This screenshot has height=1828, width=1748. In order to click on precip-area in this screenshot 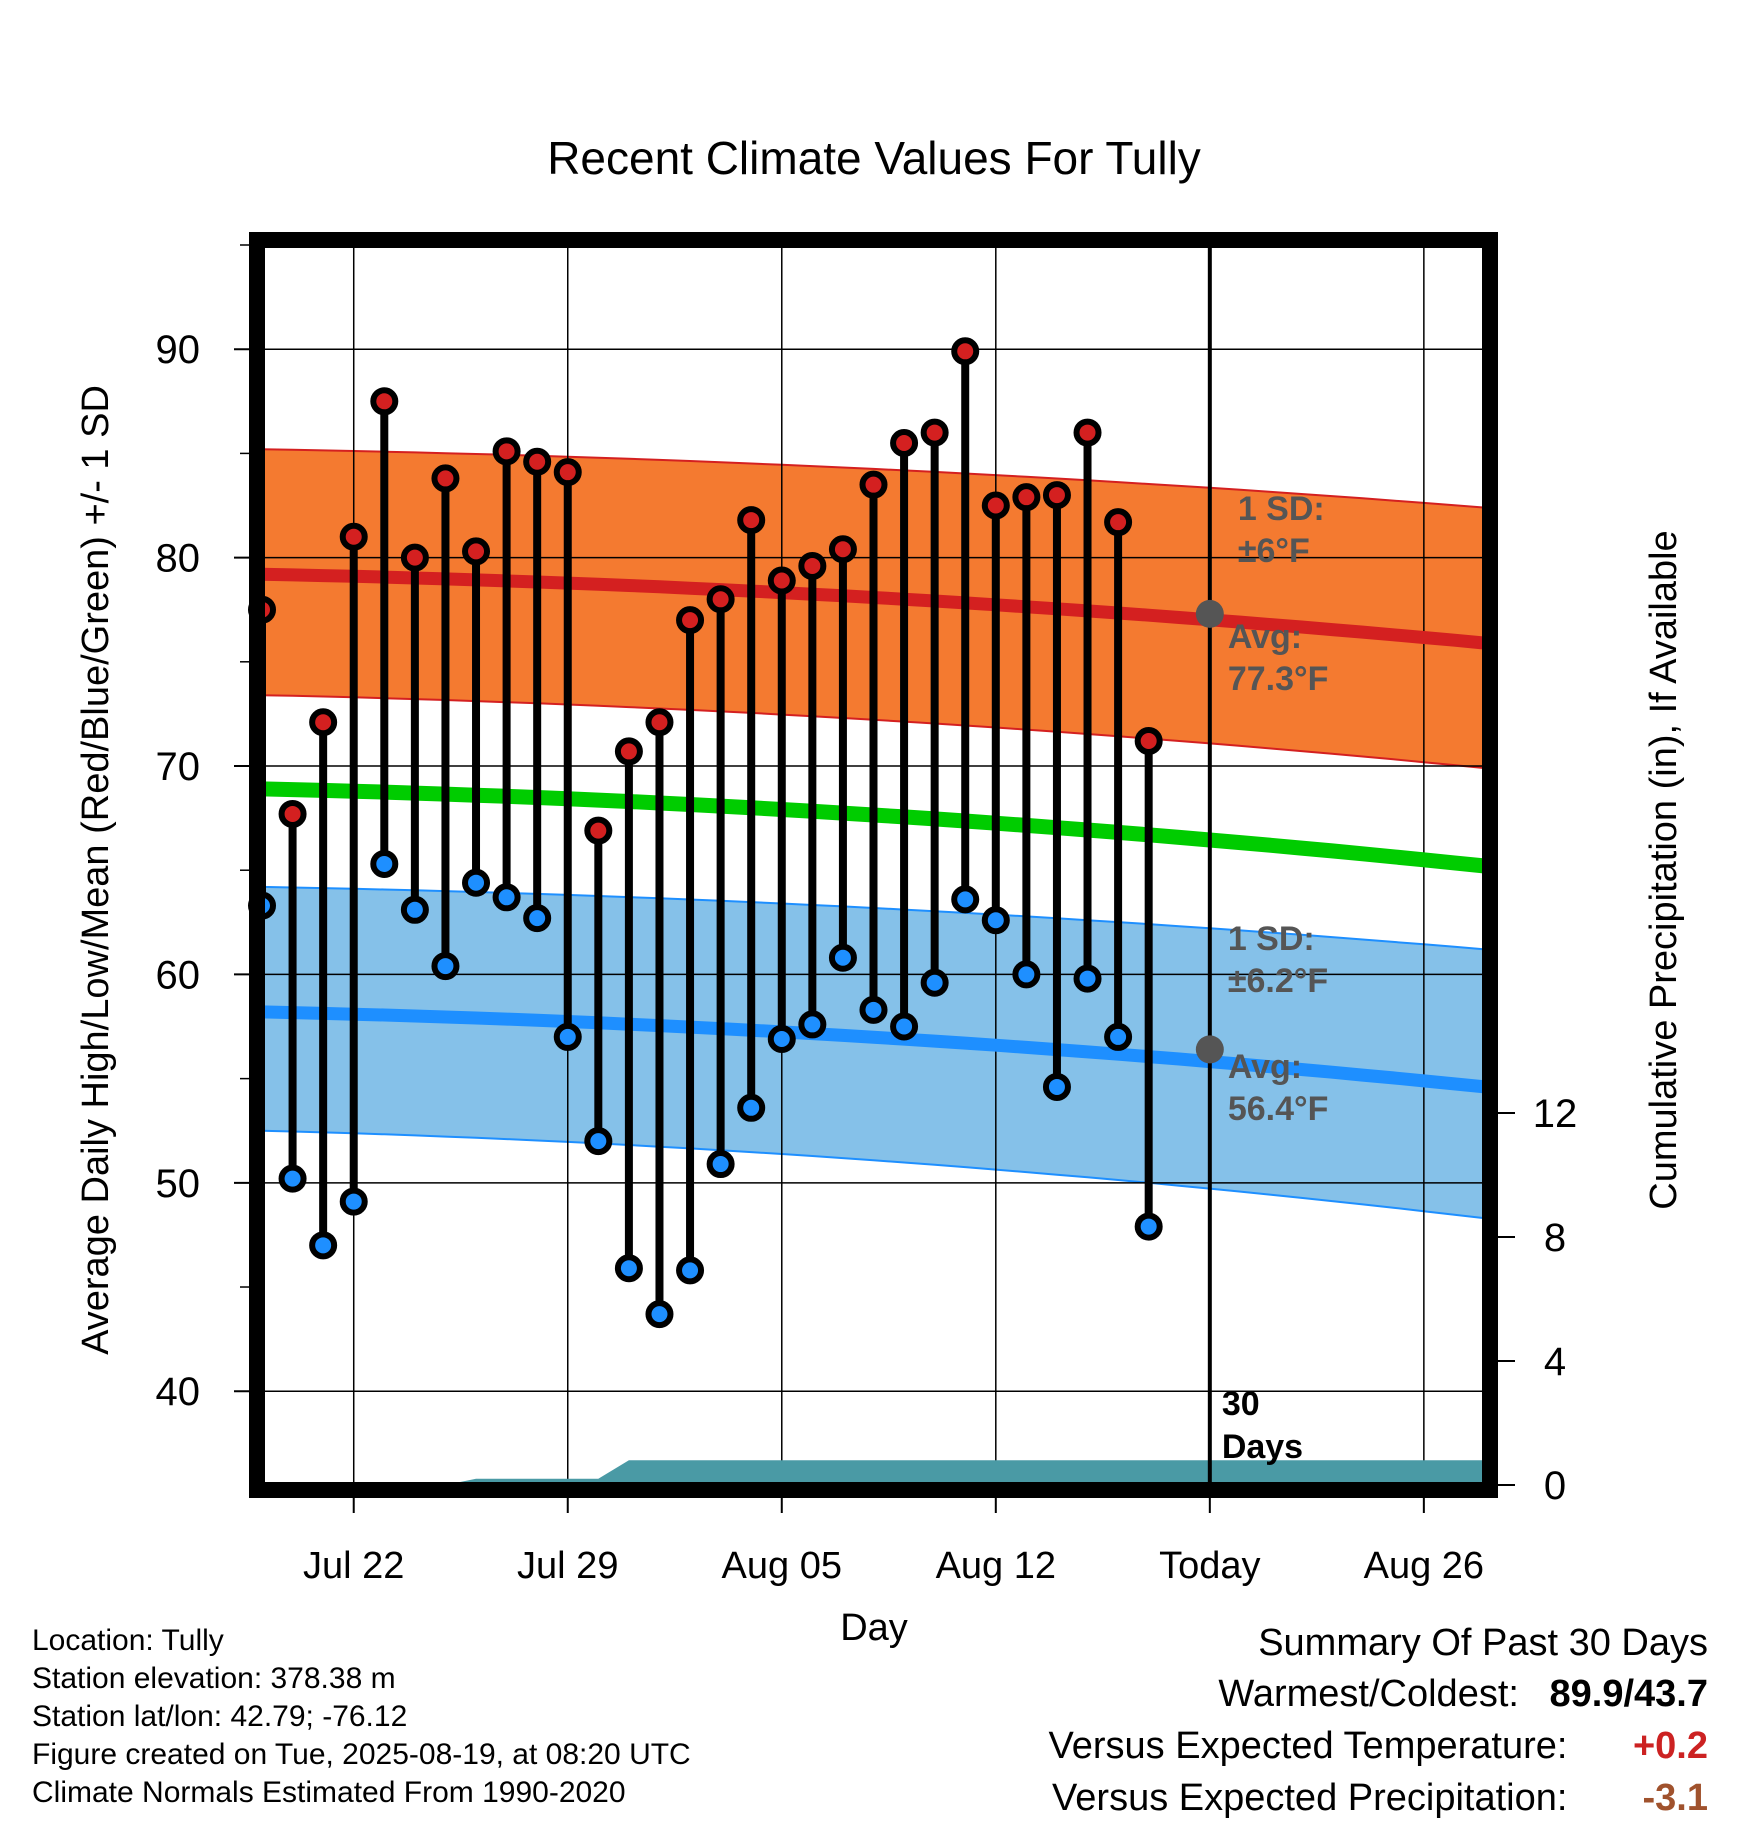, I will do `click(965, 1472)`.